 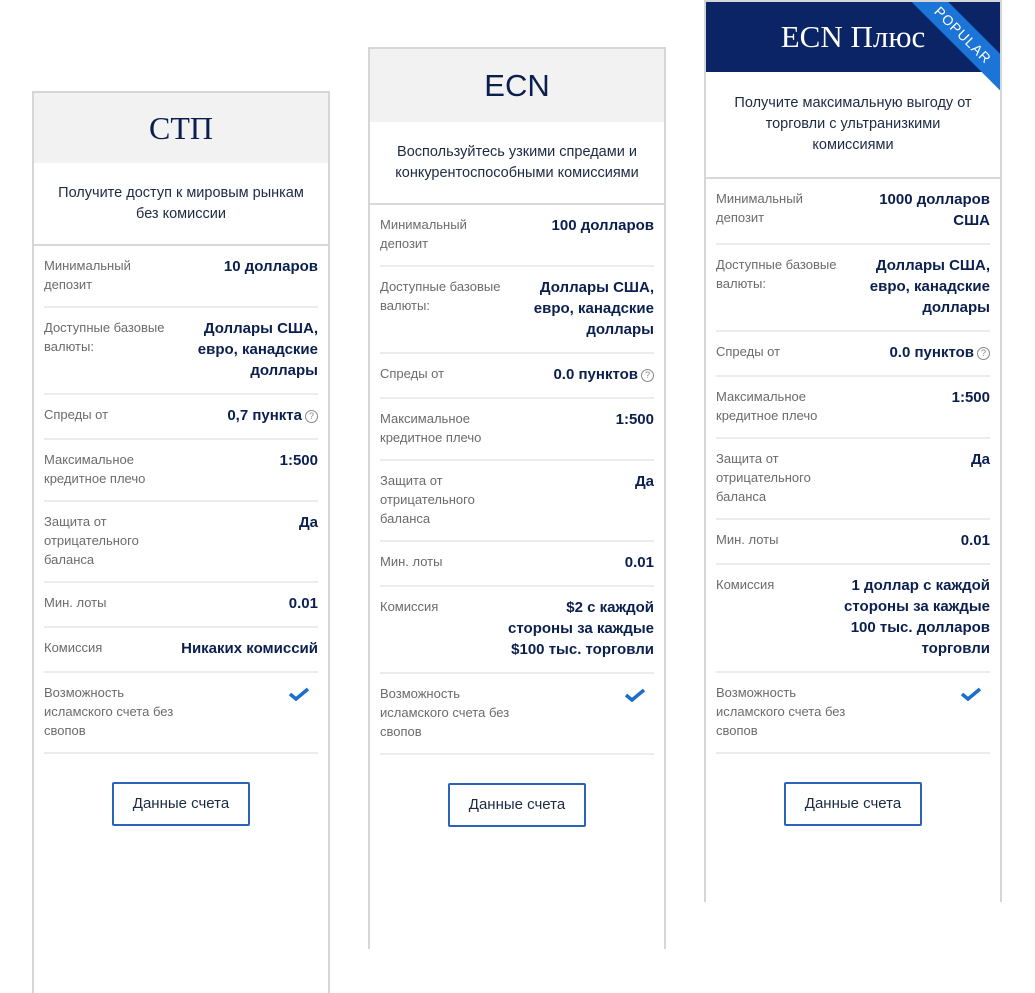 I want to click on spec-row: Комиссия Никаких комиссий, so click(x=181, y=650).